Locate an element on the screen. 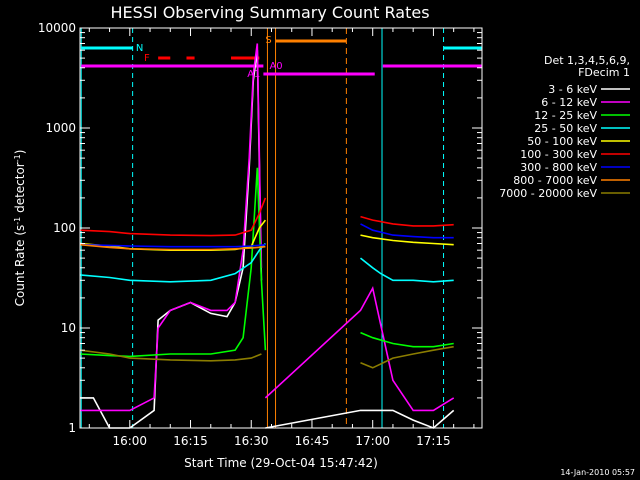 This screenshot has width=640, height=480. legend-entry-label: 3 - 6 keV is located at coordinates (572, 89).